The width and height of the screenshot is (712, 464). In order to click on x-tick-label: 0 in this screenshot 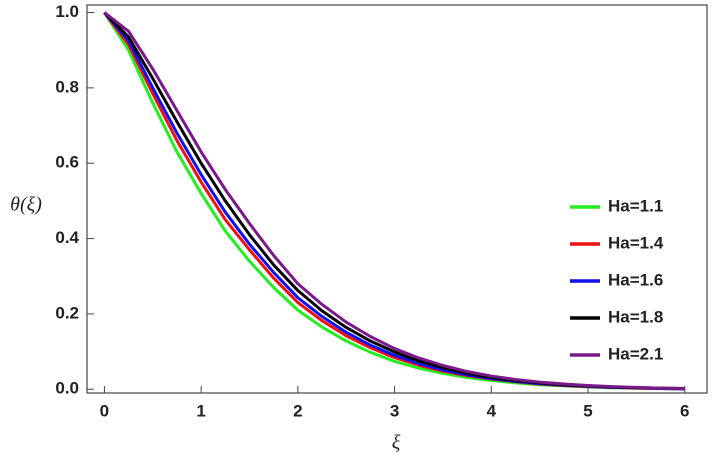, I will do `click(104, 410)`.